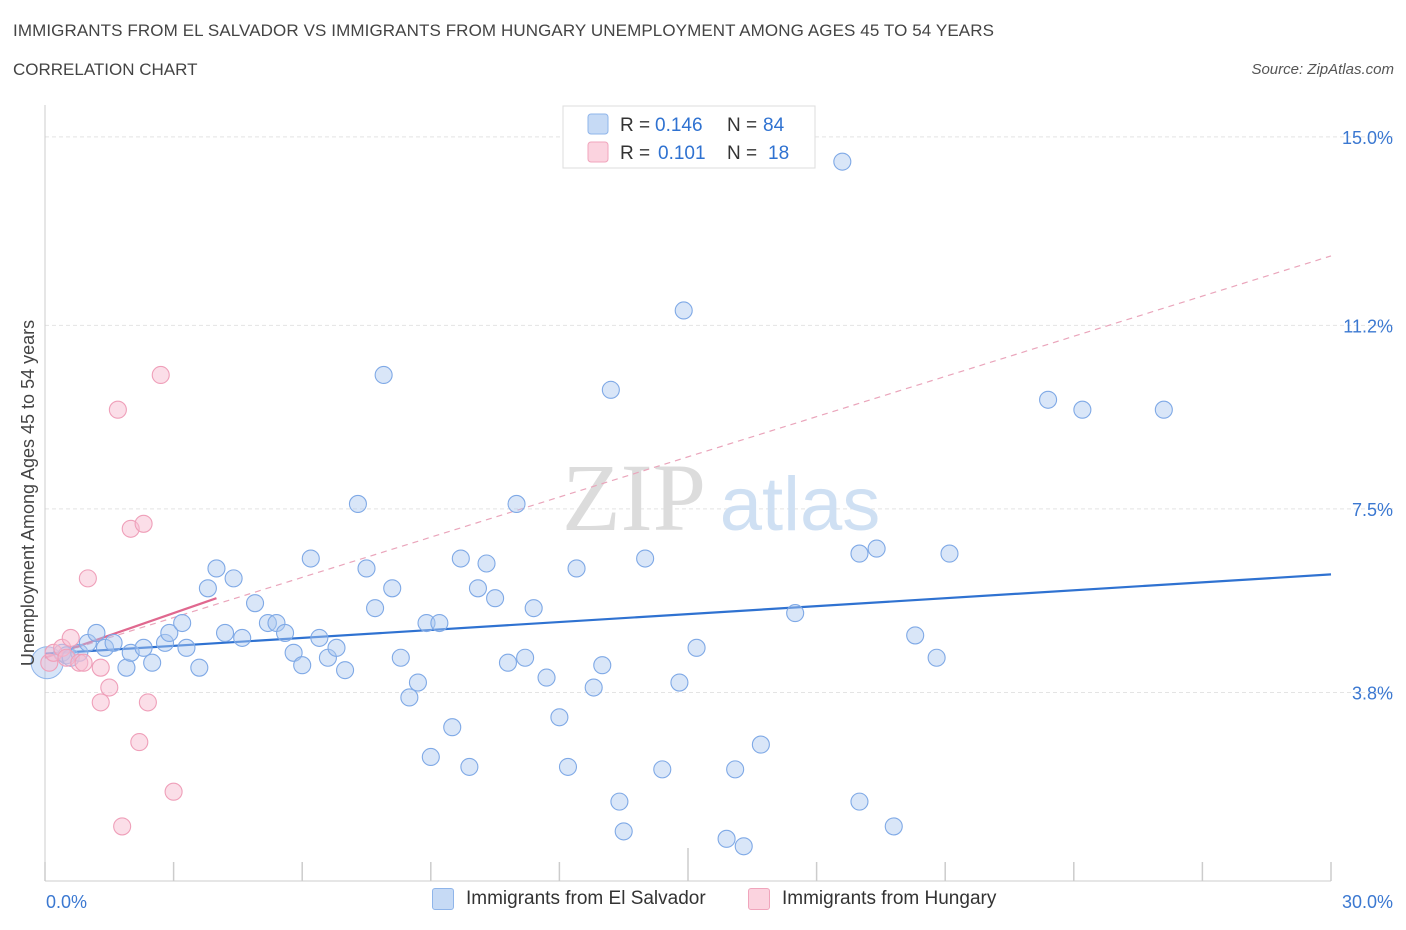 This screenshot has height=930, width=1406. I want to click on legend-label-salvador: Immigrants from El Salvador, so click(586, 898).